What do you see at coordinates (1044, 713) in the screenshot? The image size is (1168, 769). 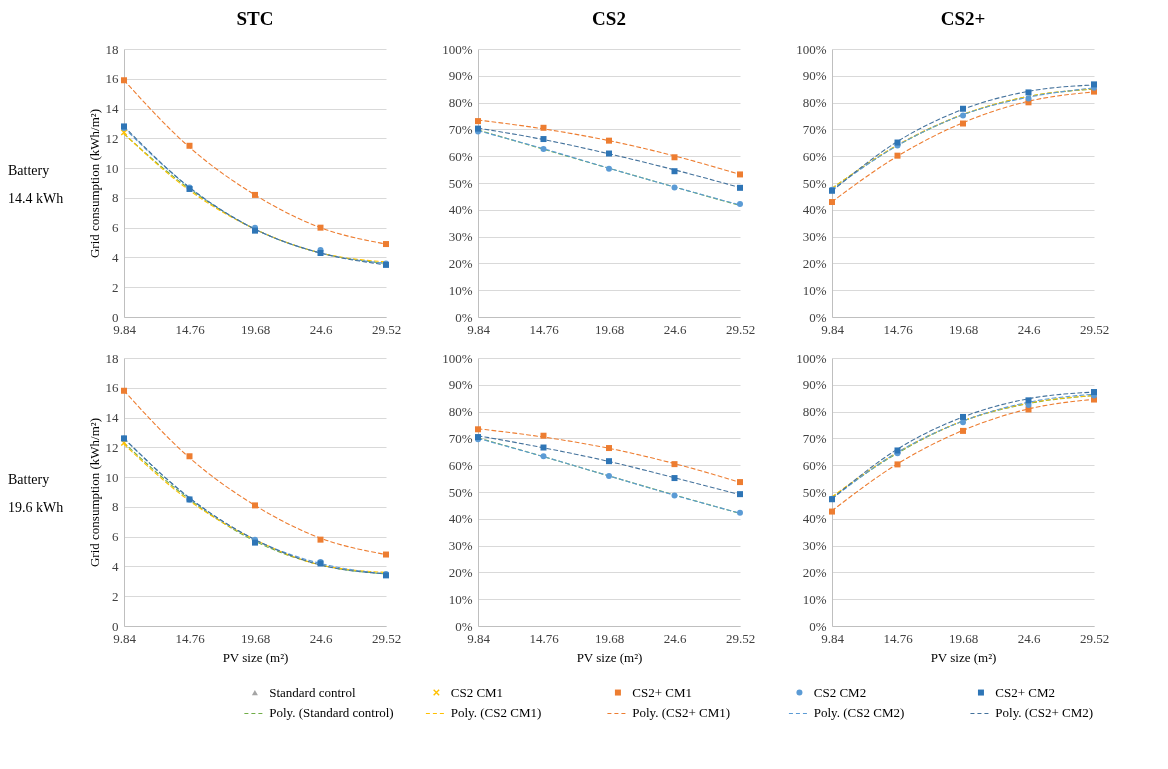 I see `legend-label: Poly. (CS2+ CM2)` at bounding box center [1044, 713].